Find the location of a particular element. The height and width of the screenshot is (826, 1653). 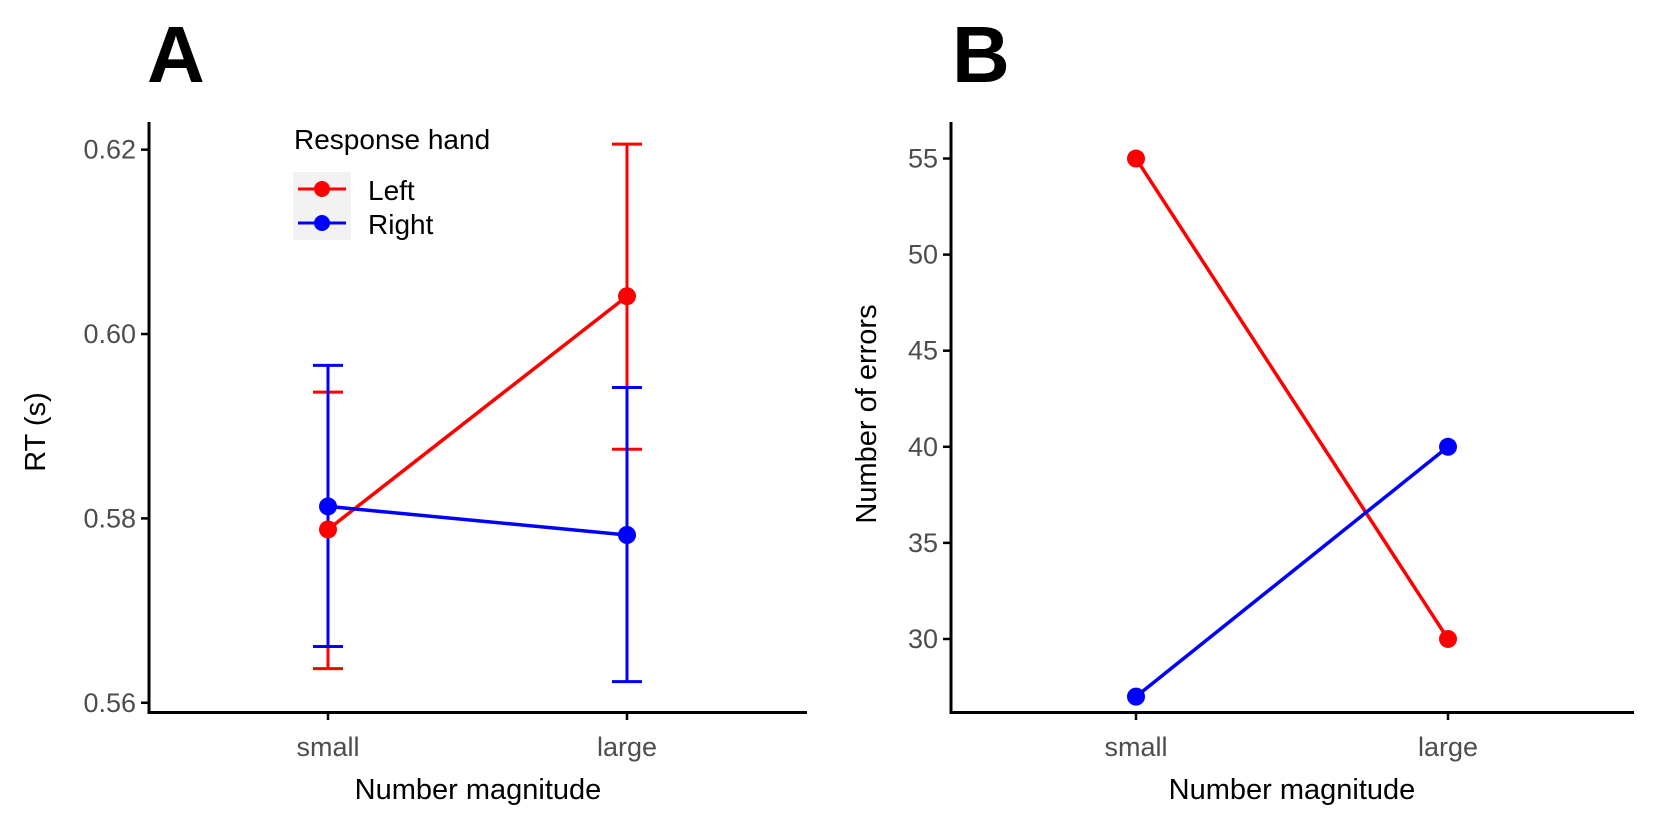

legend-key-left-point is located at coordinates (322, 189).